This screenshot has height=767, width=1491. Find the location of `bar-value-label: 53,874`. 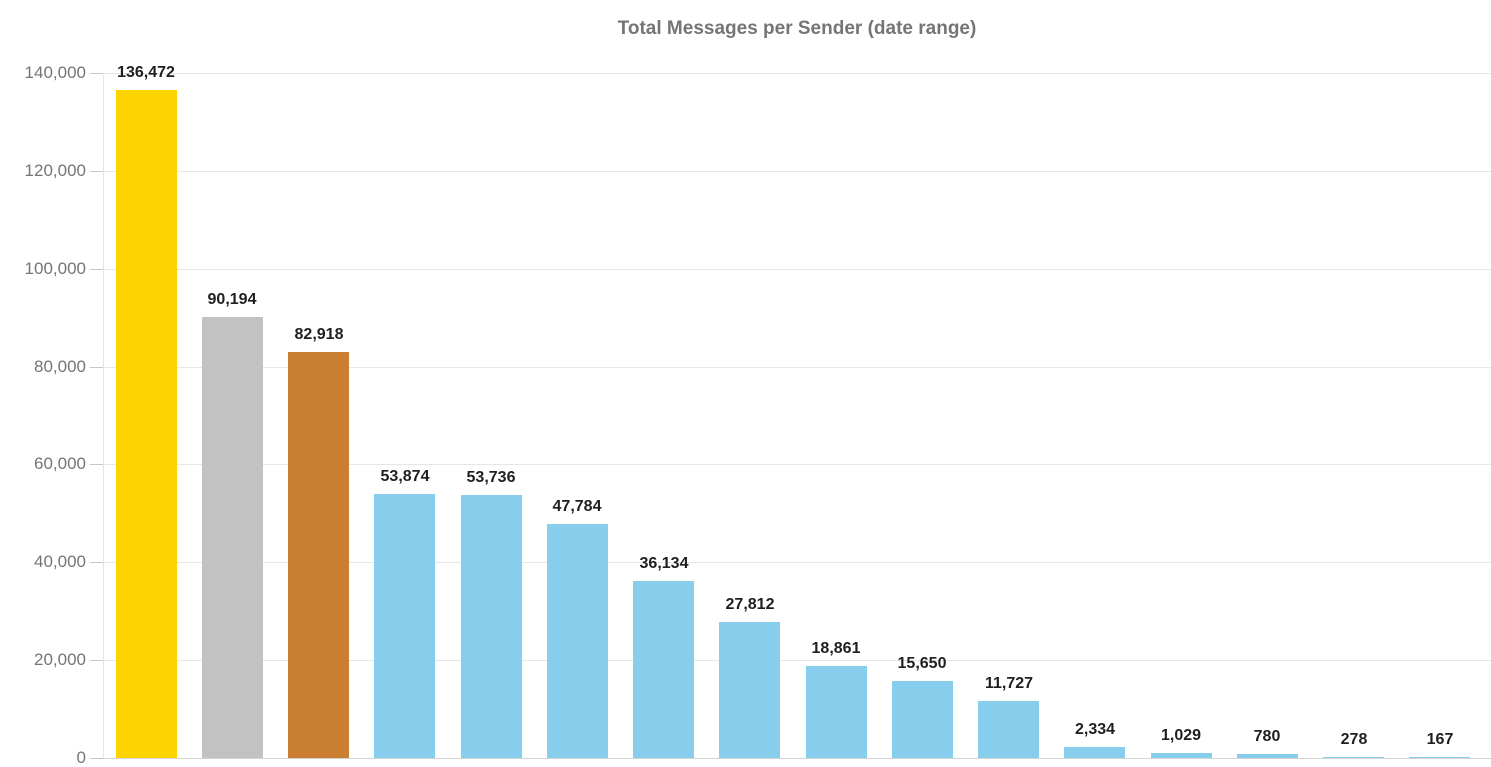

bar-value-label: 53,874 is located at coordinates (405, 476).